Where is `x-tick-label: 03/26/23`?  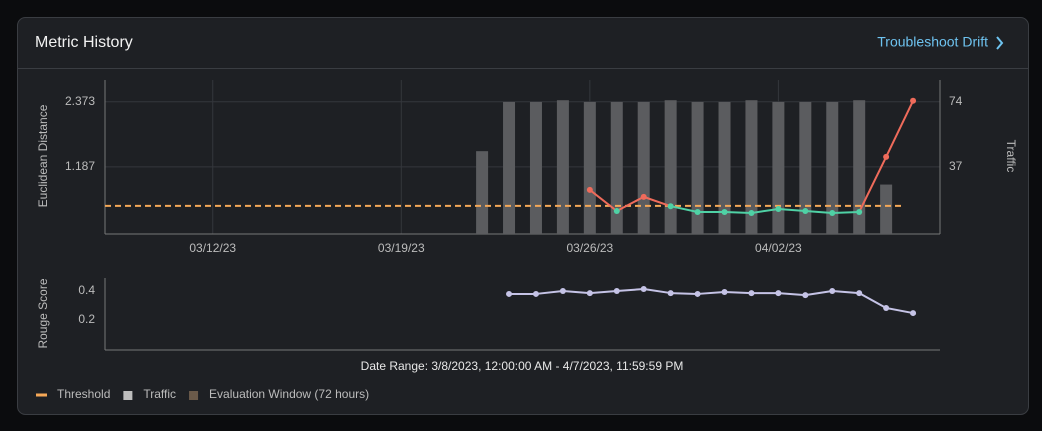 x-tick-label: 03/26/23 is located at coordinates (589, 248).